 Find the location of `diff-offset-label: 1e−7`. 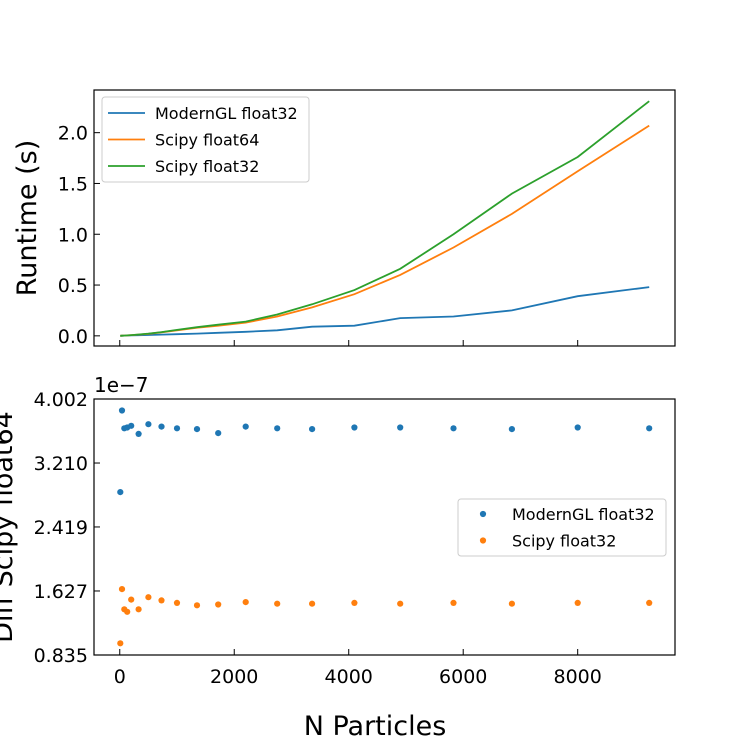

diff-offset-label: 1e−7 is located at coordinates (121, 385).